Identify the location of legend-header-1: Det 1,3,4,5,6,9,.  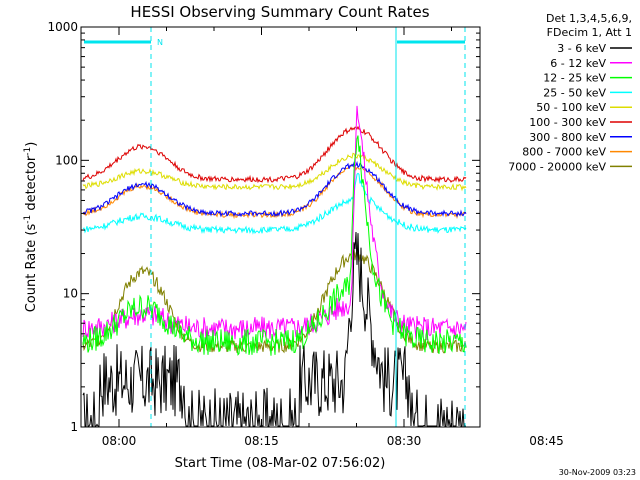
(589, 18).